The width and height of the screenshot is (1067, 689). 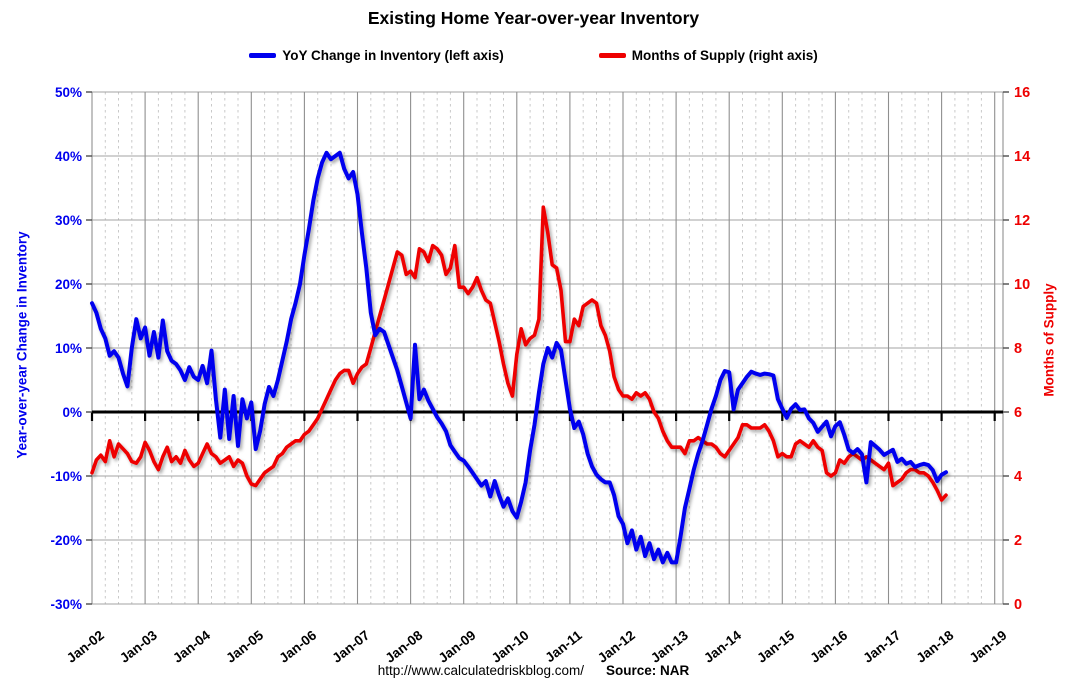 What do you see at coordinates (1018, 477) in the screenshot?
I see `svg-text: 4` at bounding box center [1018, 477].